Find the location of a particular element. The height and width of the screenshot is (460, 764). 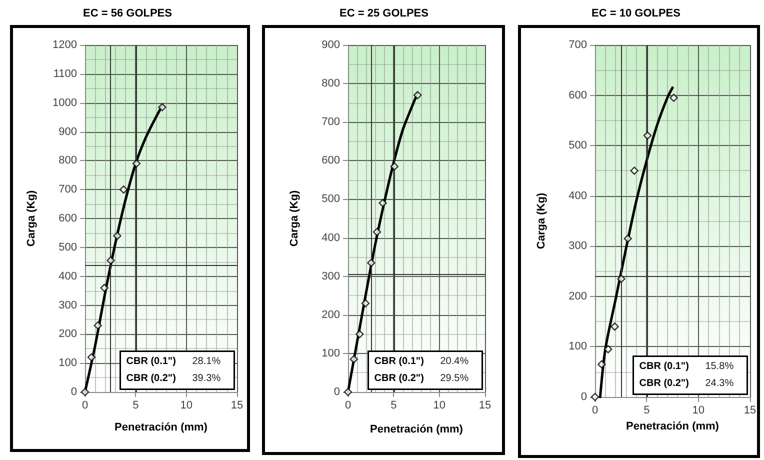

chart-title: EC = 10 GOLPES is located at coordinates (636, 14).